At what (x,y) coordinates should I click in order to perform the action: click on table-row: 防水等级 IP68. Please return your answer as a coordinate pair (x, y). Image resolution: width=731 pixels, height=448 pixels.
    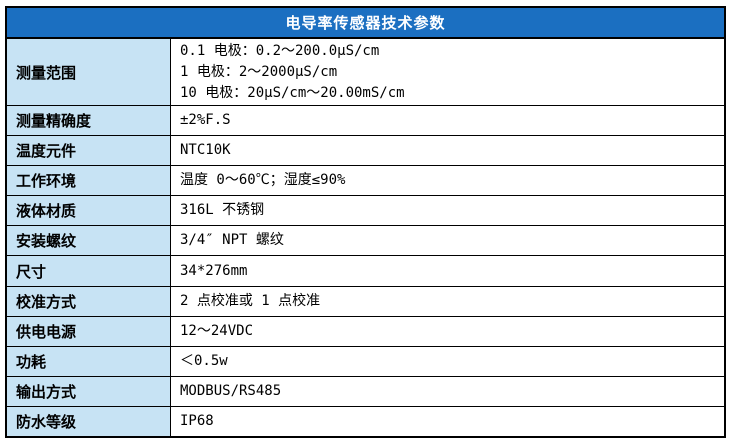
    Looking at the image, I should click on (365, 421).